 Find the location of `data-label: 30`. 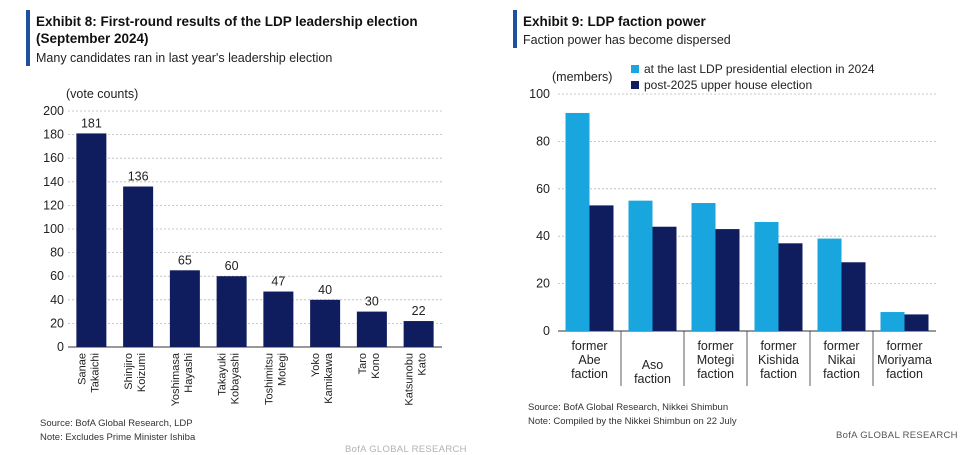

data-label: 30 is located at coordinates (372, 302).